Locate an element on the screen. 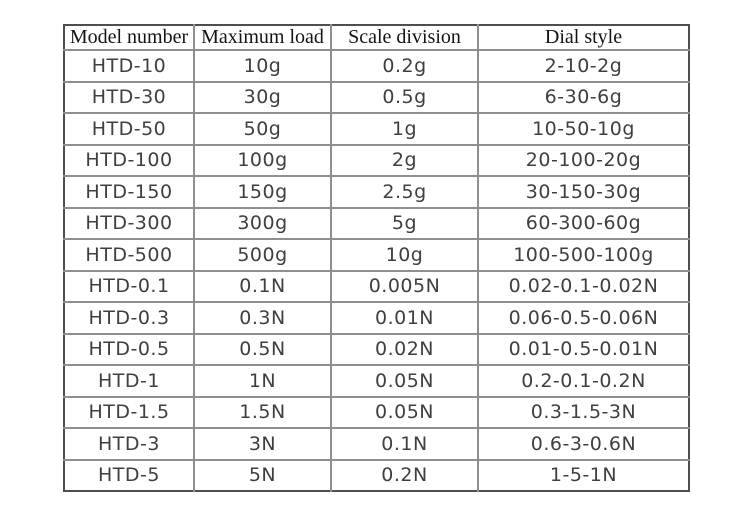 The height and width of the screenshot is (522, 750). cell-scale-division: 0.2g is located at coordinates (405, 66).